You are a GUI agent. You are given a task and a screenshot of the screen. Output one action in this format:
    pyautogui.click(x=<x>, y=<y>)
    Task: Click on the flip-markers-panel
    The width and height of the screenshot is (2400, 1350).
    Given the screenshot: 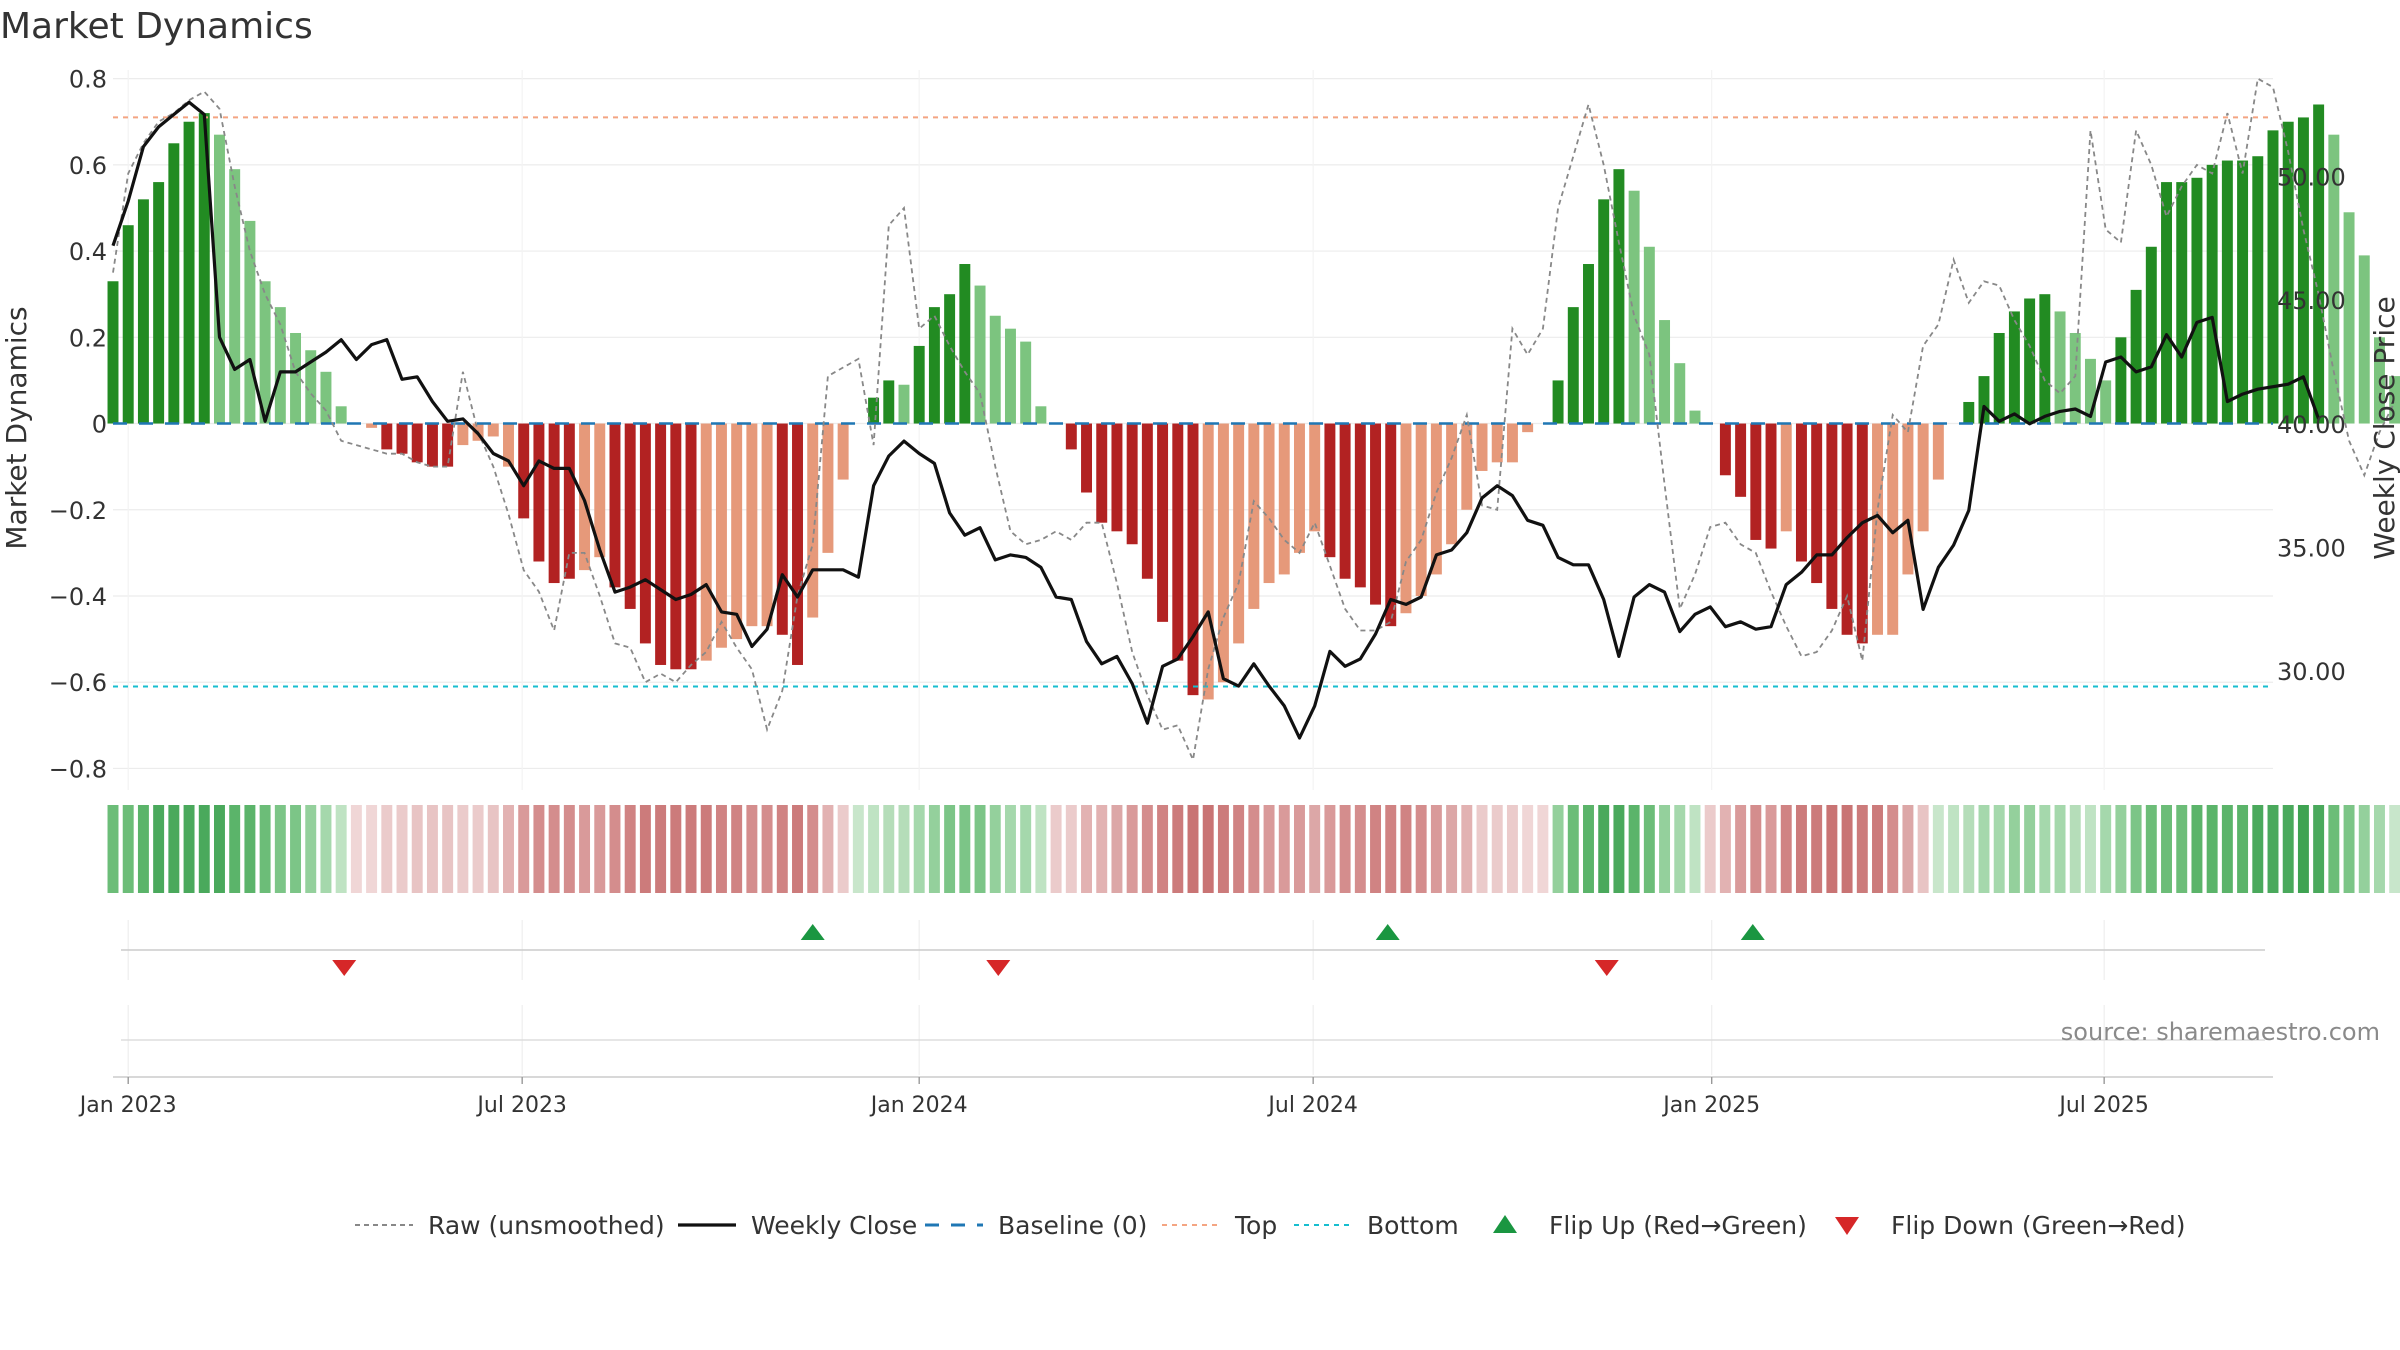 What is the action you would take?
    pyautogui.click(x=1193, y=950)
    